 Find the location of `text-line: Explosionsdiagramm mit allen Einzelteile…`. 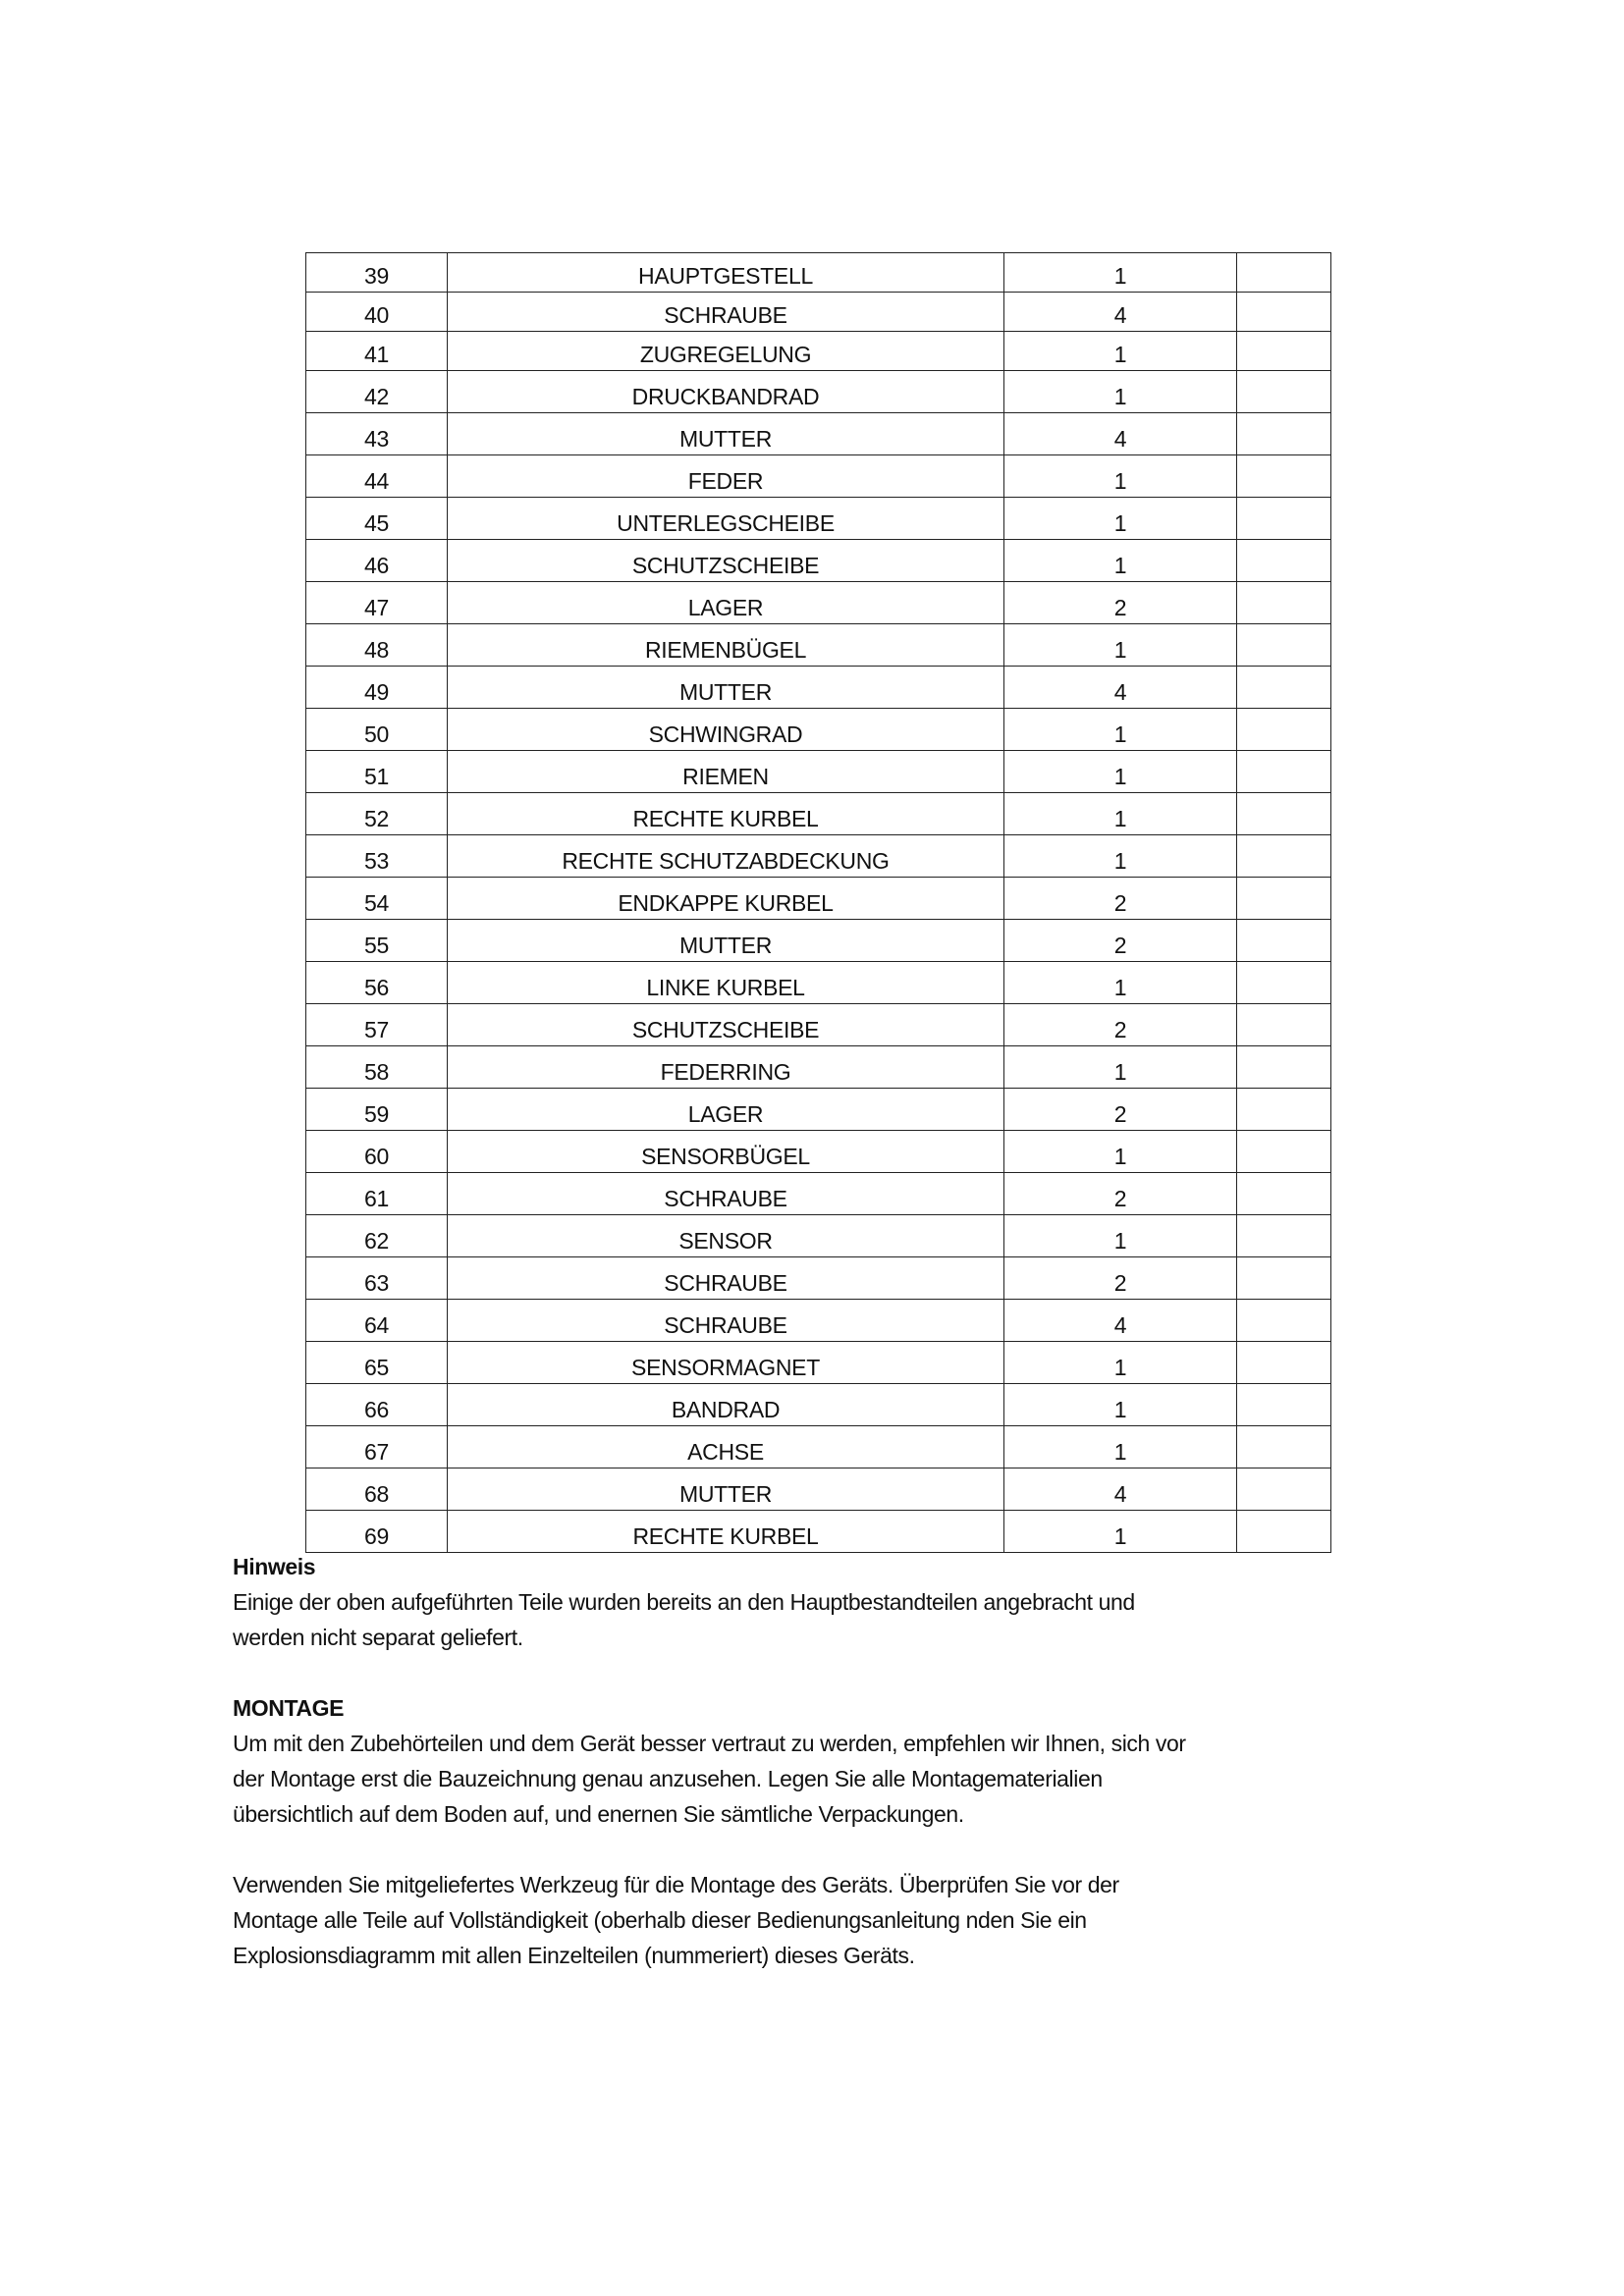

text-line: Explosionsdiagramm mit allen Einzelteile… is located at coordinates (574, 1955).